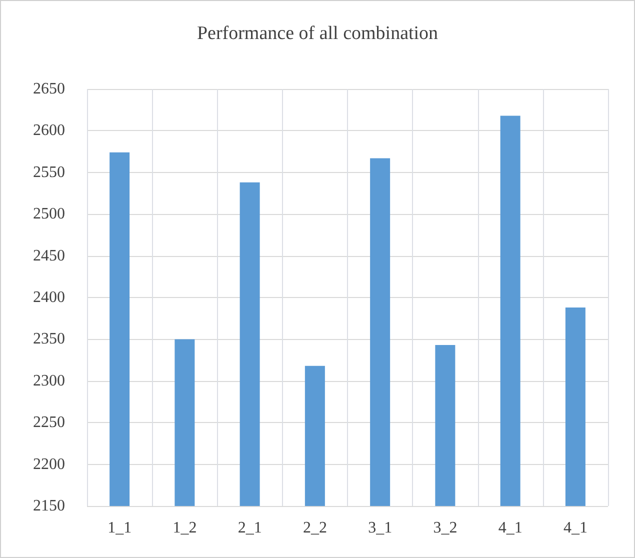 Image resolution: width=635 pixels, height=558 pixels. Describe the element at coordinates (49, 297) in the screenshot. I see `y-tick-label: 2400` at that location.